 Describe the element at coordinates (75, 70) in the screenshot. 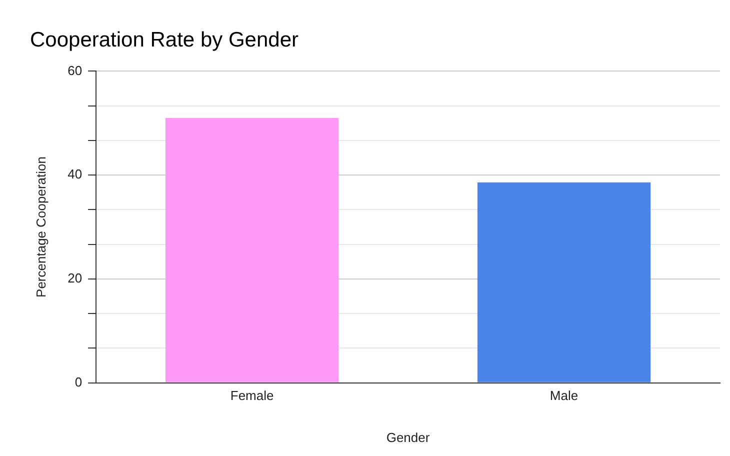

I see `y-tick-label: 60` at that location.